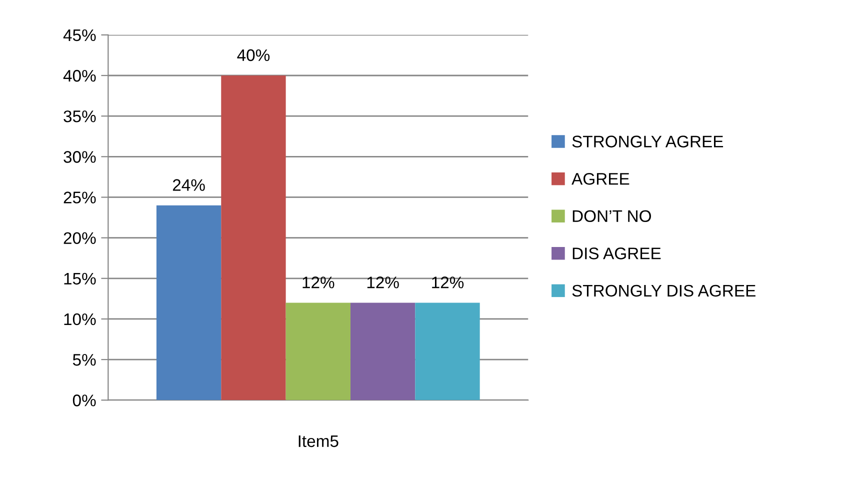 The image size is (845, 485). Describe the element at coordinates (79, 76) in the screenshot. I see `y-tick-label: 40%` at that location.